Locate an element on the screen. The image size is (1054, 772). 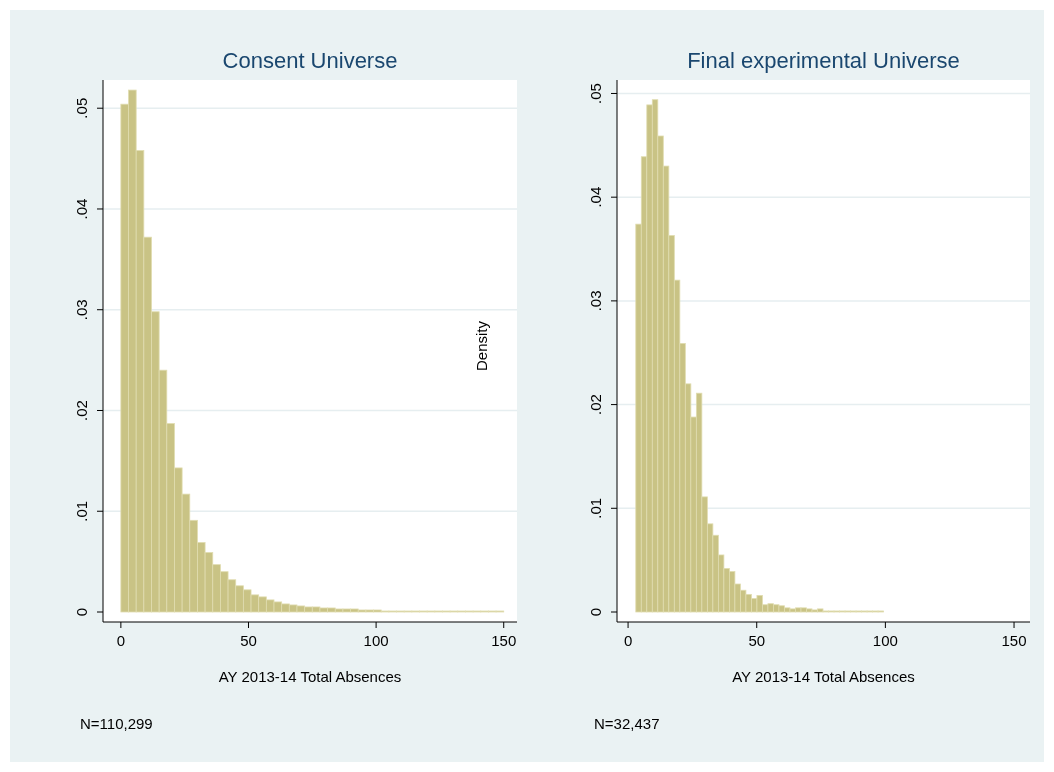
text: N=110,299 is located at coordinates (116, 723).